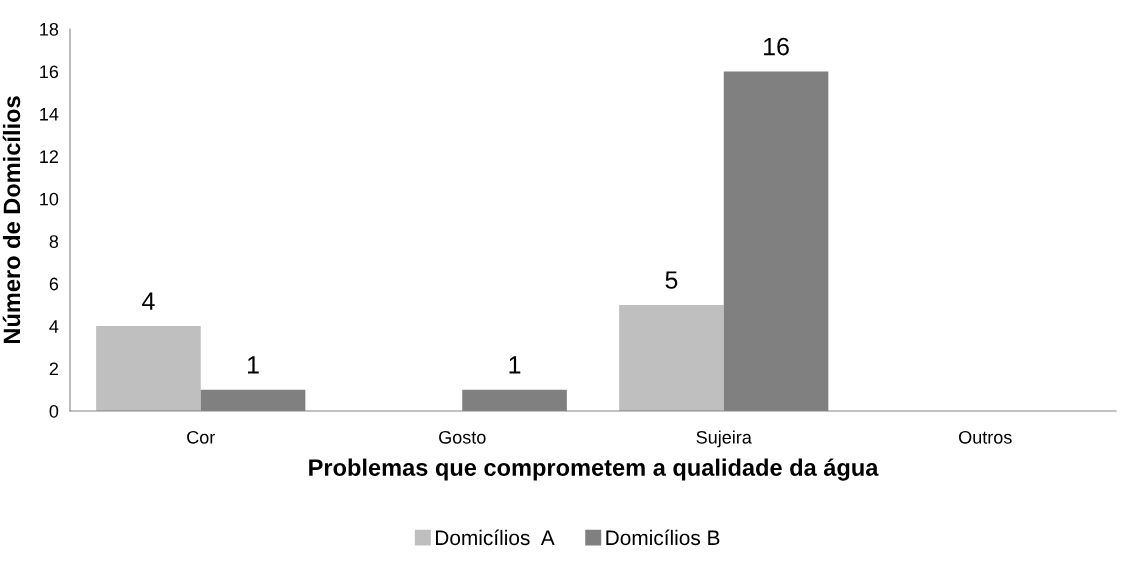 This screenshot has height=568, width=1136. What do you see at coordinates (49, 156) in the screenshot?
I see `y-tick-label: 12` at bounding box center [49, 156].